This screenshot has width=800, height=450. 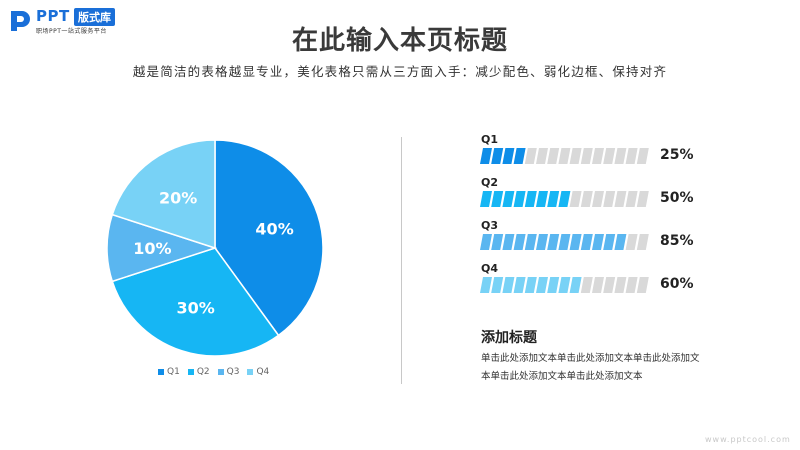 What do you see at coordinates (400, 71) in the screenshot?
I see `page-subtitle: 越是简洁的表格越显专业，美化表格只需从三方面入手：减少配色、弱化边框、保持对齐` at bounding box center [400, 71].